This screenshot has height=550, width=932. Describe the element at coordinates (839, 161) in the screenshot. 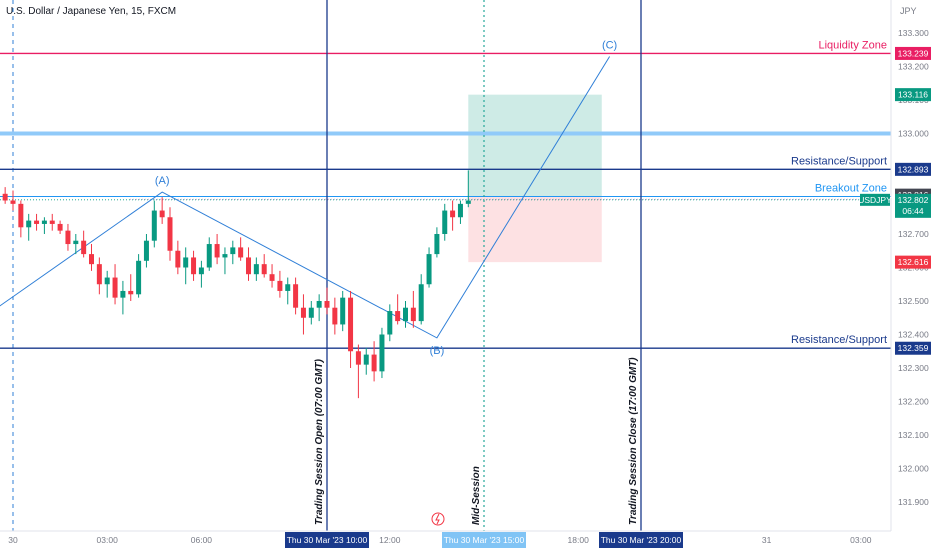

I see `resistance-support-label-upper: Resistance/Support` at that location.